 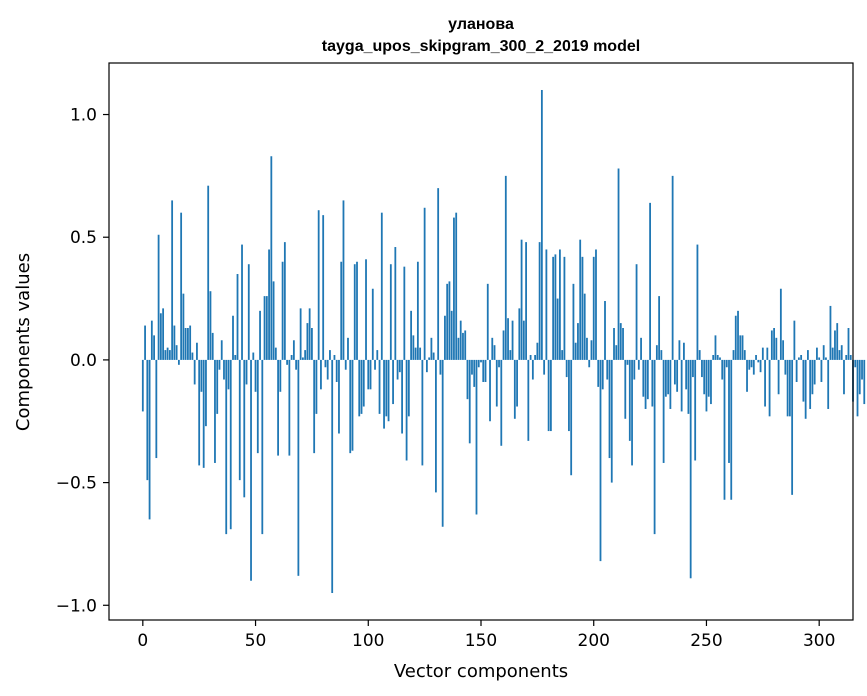 What do you see at coordinates (76, 484) in the screenshot?
I see `y-tick-label: −0.5` at bounding box center [76, 484].